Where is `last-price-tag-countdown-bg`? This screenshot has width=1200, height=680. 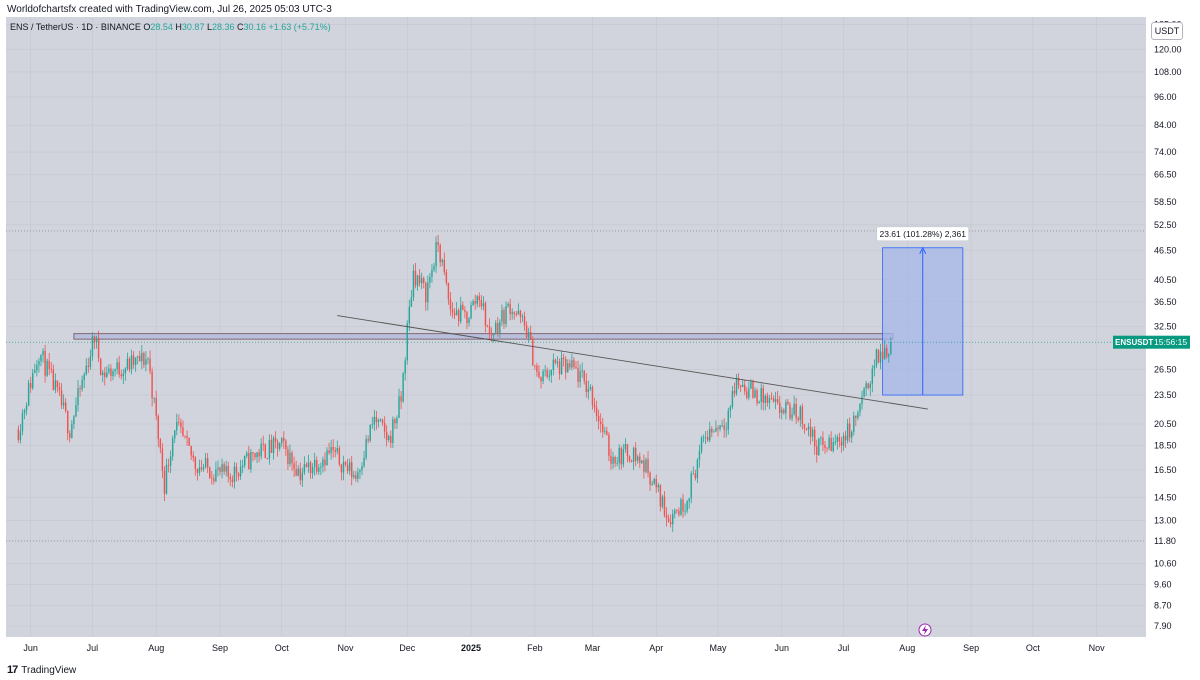 last-price-tag-countdown-bg is located at coordinates (1170, 342).